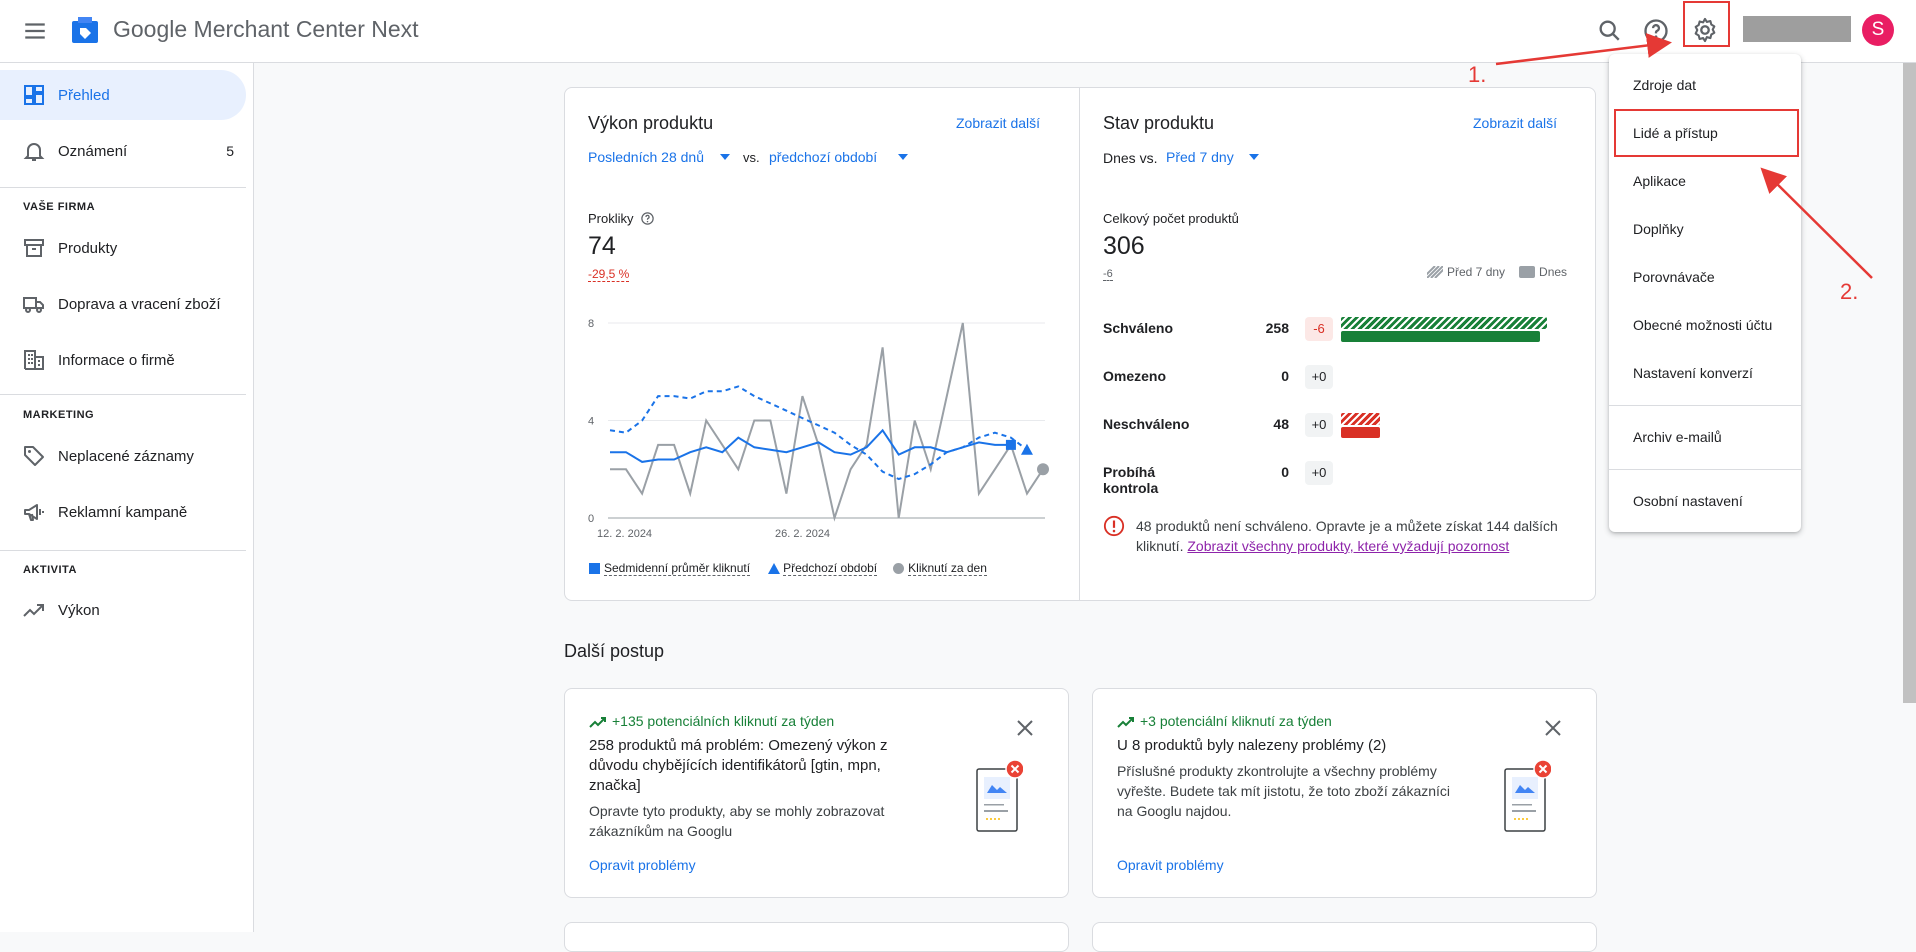 This screenshot has width=1916, height=952. What do you see at coordinates (818, 433) in the screenshot?
I see `series-line-previous-period` at bounding box center [818, 433].